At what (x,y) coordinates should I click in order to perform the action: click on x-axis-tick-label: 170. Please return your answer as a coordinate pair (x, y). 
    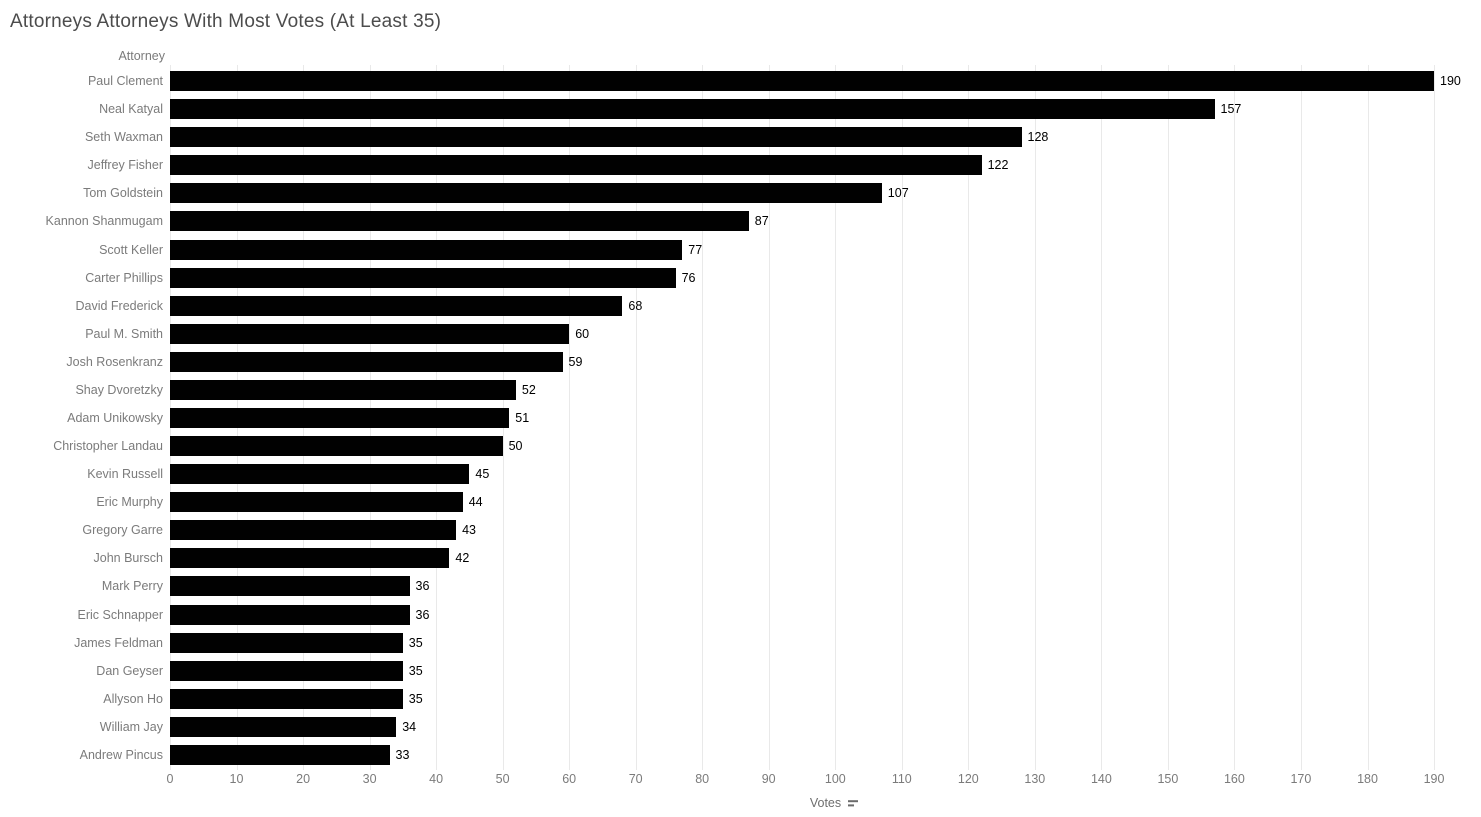
    Looking at the image, I should click on (1301, 779).